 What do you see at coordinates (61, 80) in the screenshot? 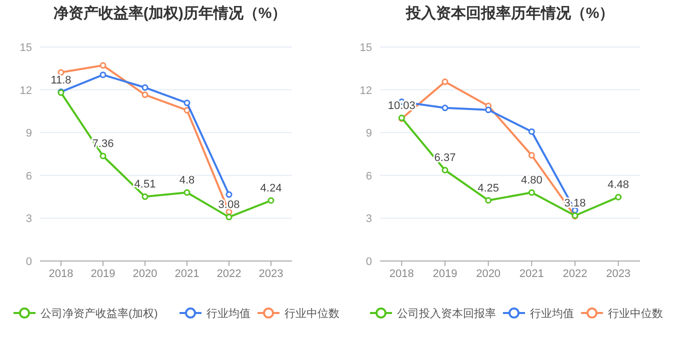
I see `data-label: 11.8` at bounding box center [61, 80].